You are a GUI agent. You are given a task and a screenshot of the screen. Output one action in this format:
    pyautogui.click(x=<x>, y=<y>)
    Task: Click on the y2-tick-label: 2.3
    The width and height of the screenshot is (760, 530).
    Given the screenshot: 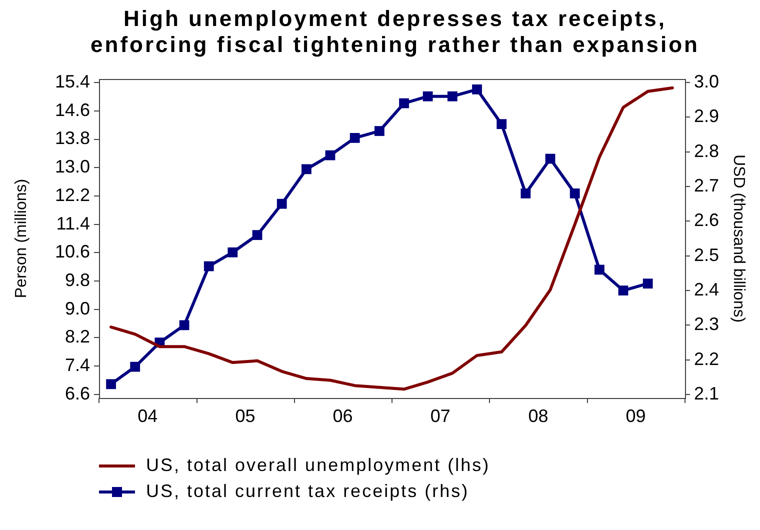 What is the action you would take?
    pyautogui.click(x=707, y=324)
    